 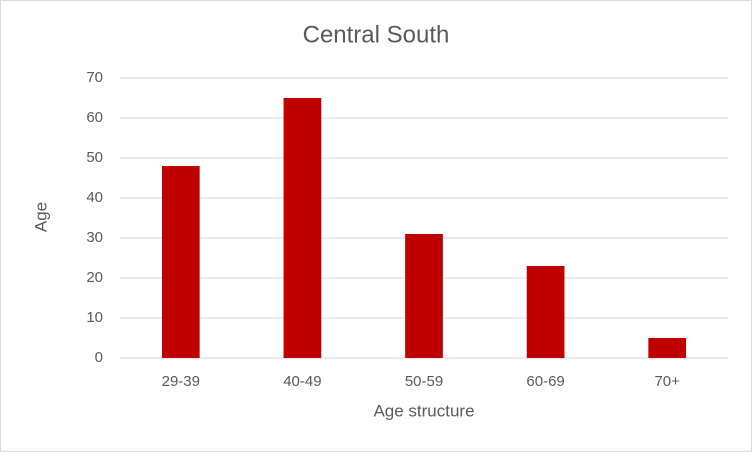 I want to click on x-tick-label: 70+, so click(x=667, y=381).